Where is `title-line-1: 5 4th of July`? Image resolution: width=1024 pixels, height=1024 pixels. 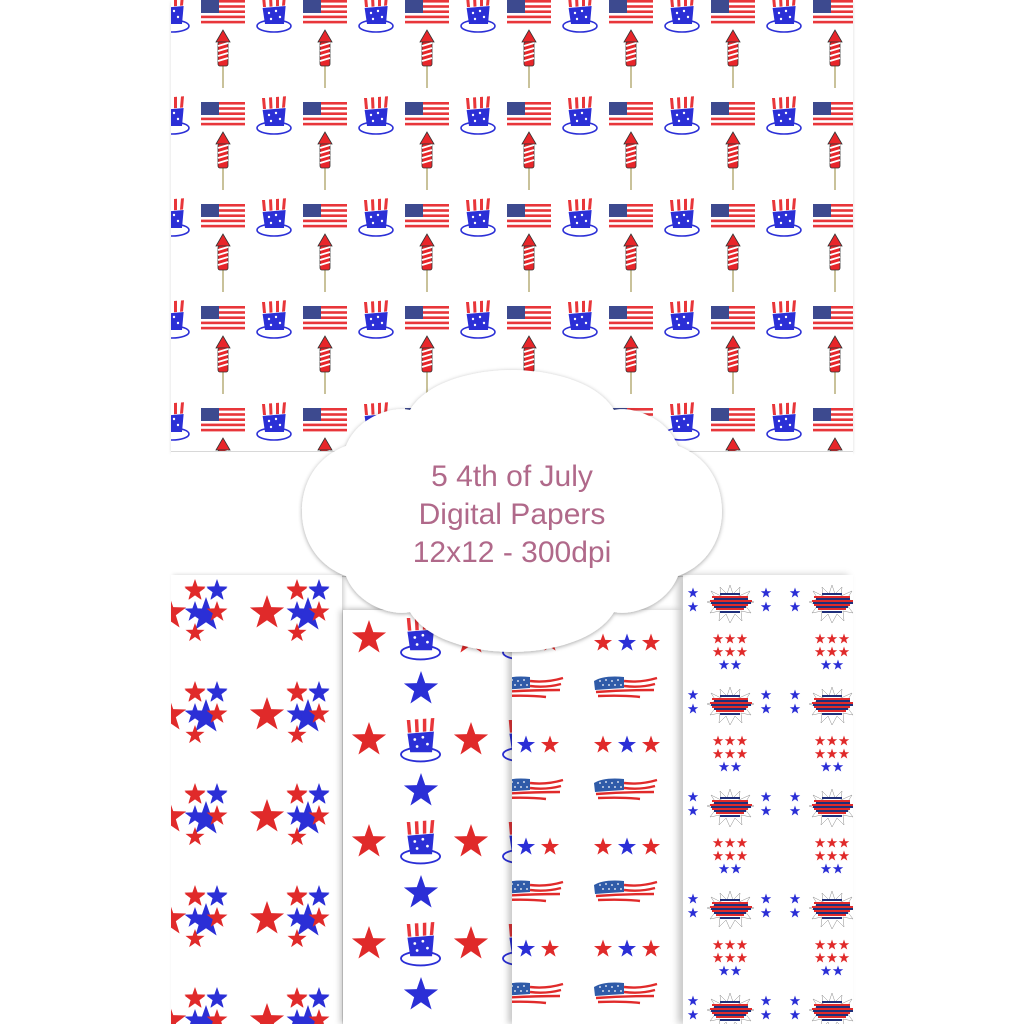 title-line-1: 5 4th of July is located at coordinates (512, 476).